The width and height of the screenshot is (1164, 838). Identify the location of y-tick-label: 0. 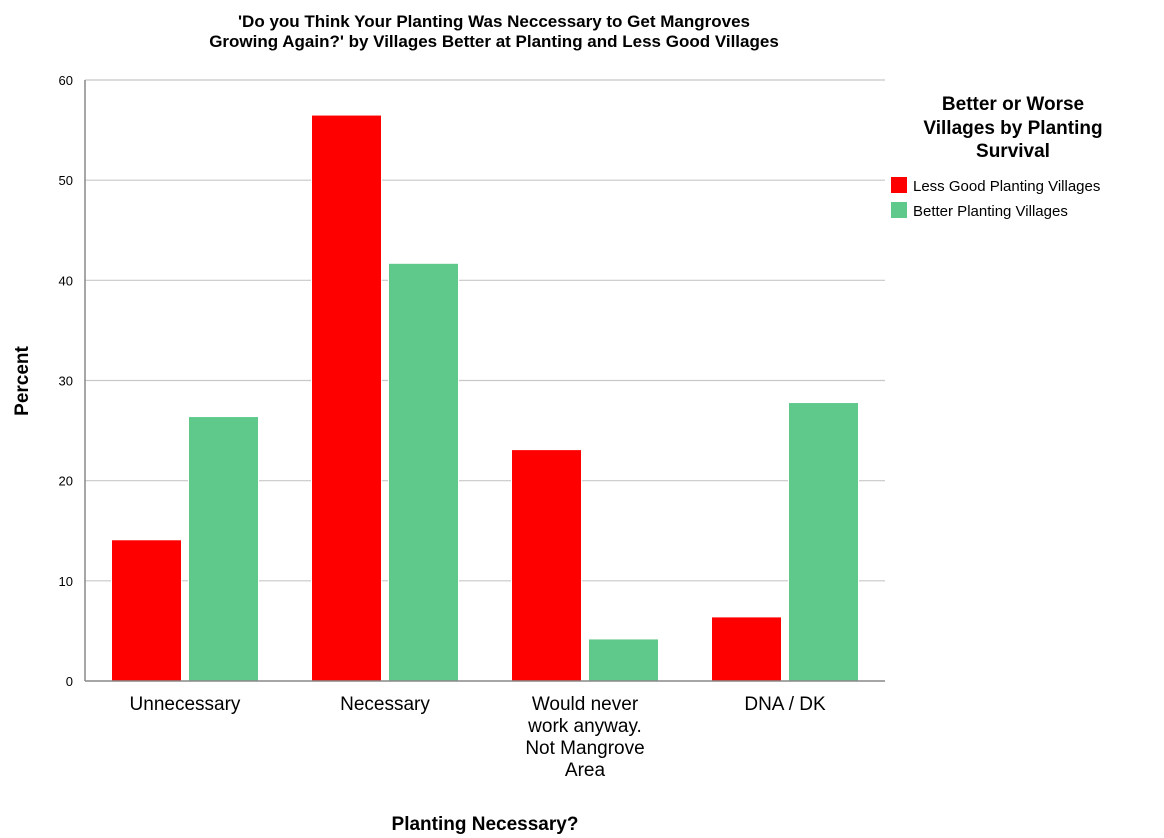
(69, 681).